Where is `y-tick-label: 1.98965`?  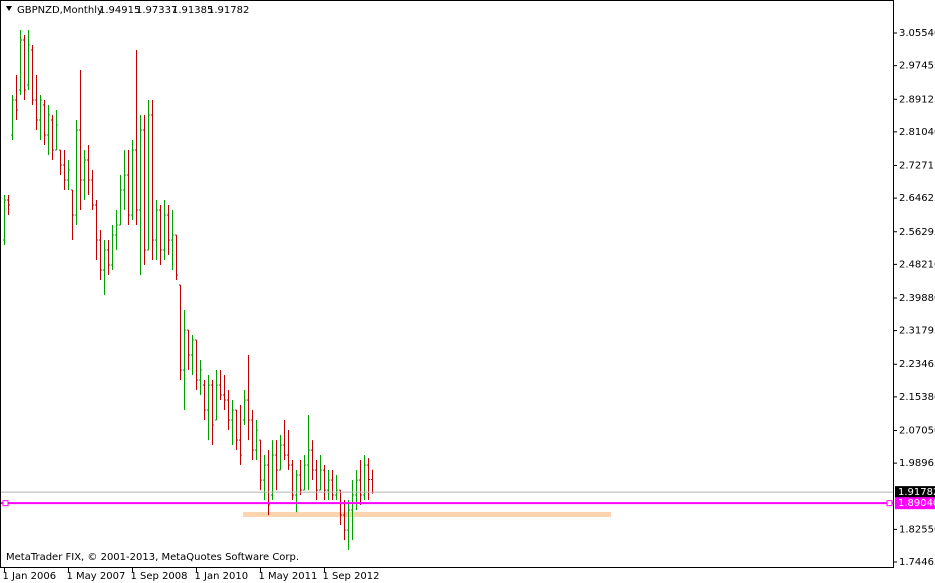 y-tick-label: 1.98965 is located at coordinates (917, 463).